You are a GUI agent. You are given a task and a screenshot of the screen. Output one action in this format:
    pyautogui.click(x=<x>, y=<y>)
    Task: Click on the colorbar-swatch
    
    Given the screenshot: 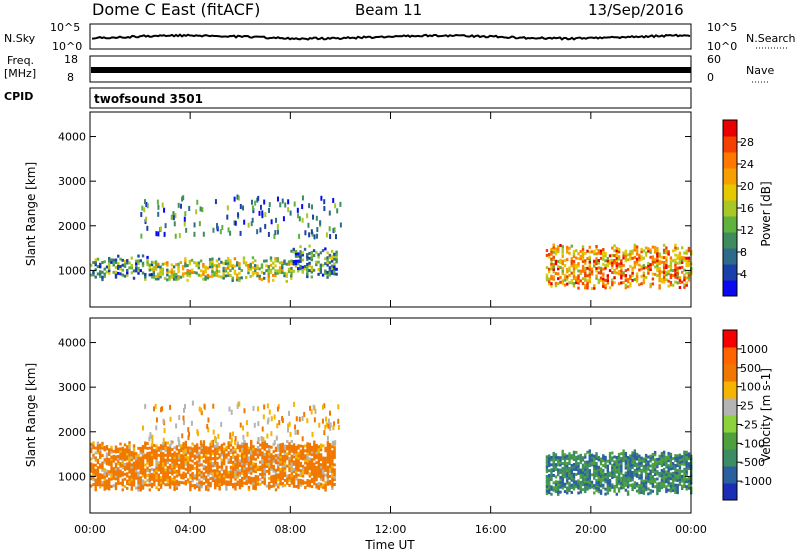 What is the action you would take?
    pyautogui.click(x=730, y=458)
    